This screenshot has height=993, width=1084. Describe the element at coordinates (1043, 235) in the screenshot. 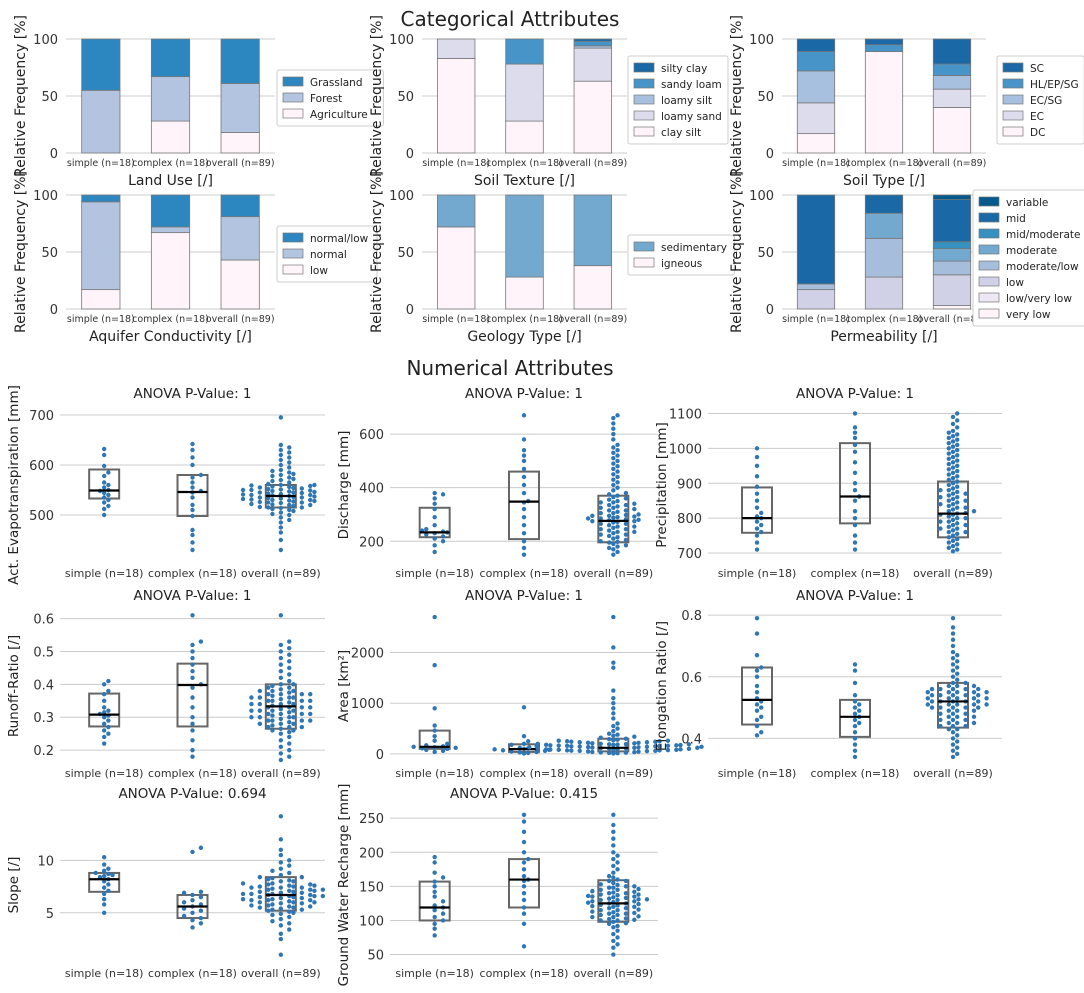

I see `legend-label: mid/moderate` at that location.